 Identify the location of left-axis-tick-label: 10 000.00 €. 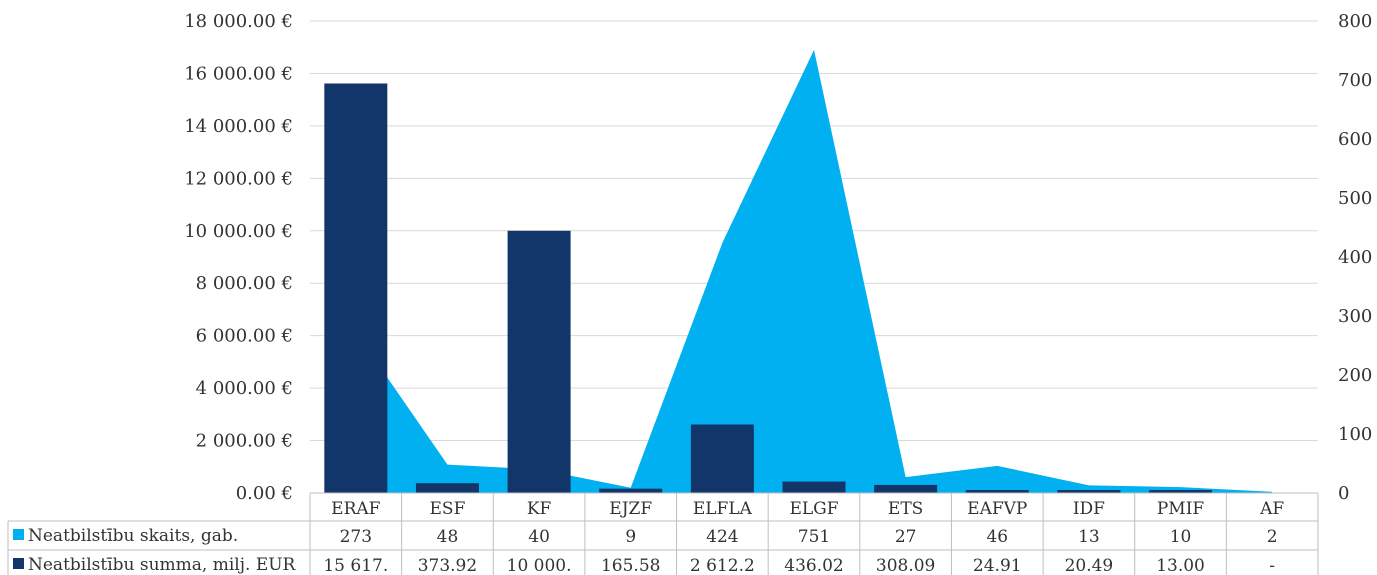
(238, 231).